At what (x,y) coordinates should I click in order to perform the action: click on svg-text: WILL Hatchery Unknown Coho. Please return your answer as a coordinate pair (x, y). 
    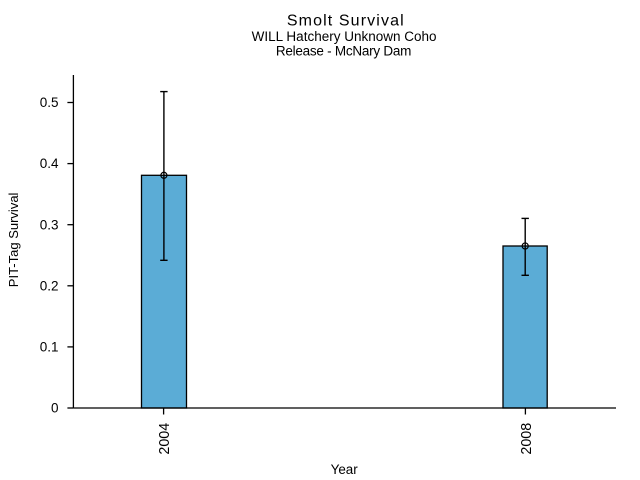
    Looking at the image, I should click on (344, 36).